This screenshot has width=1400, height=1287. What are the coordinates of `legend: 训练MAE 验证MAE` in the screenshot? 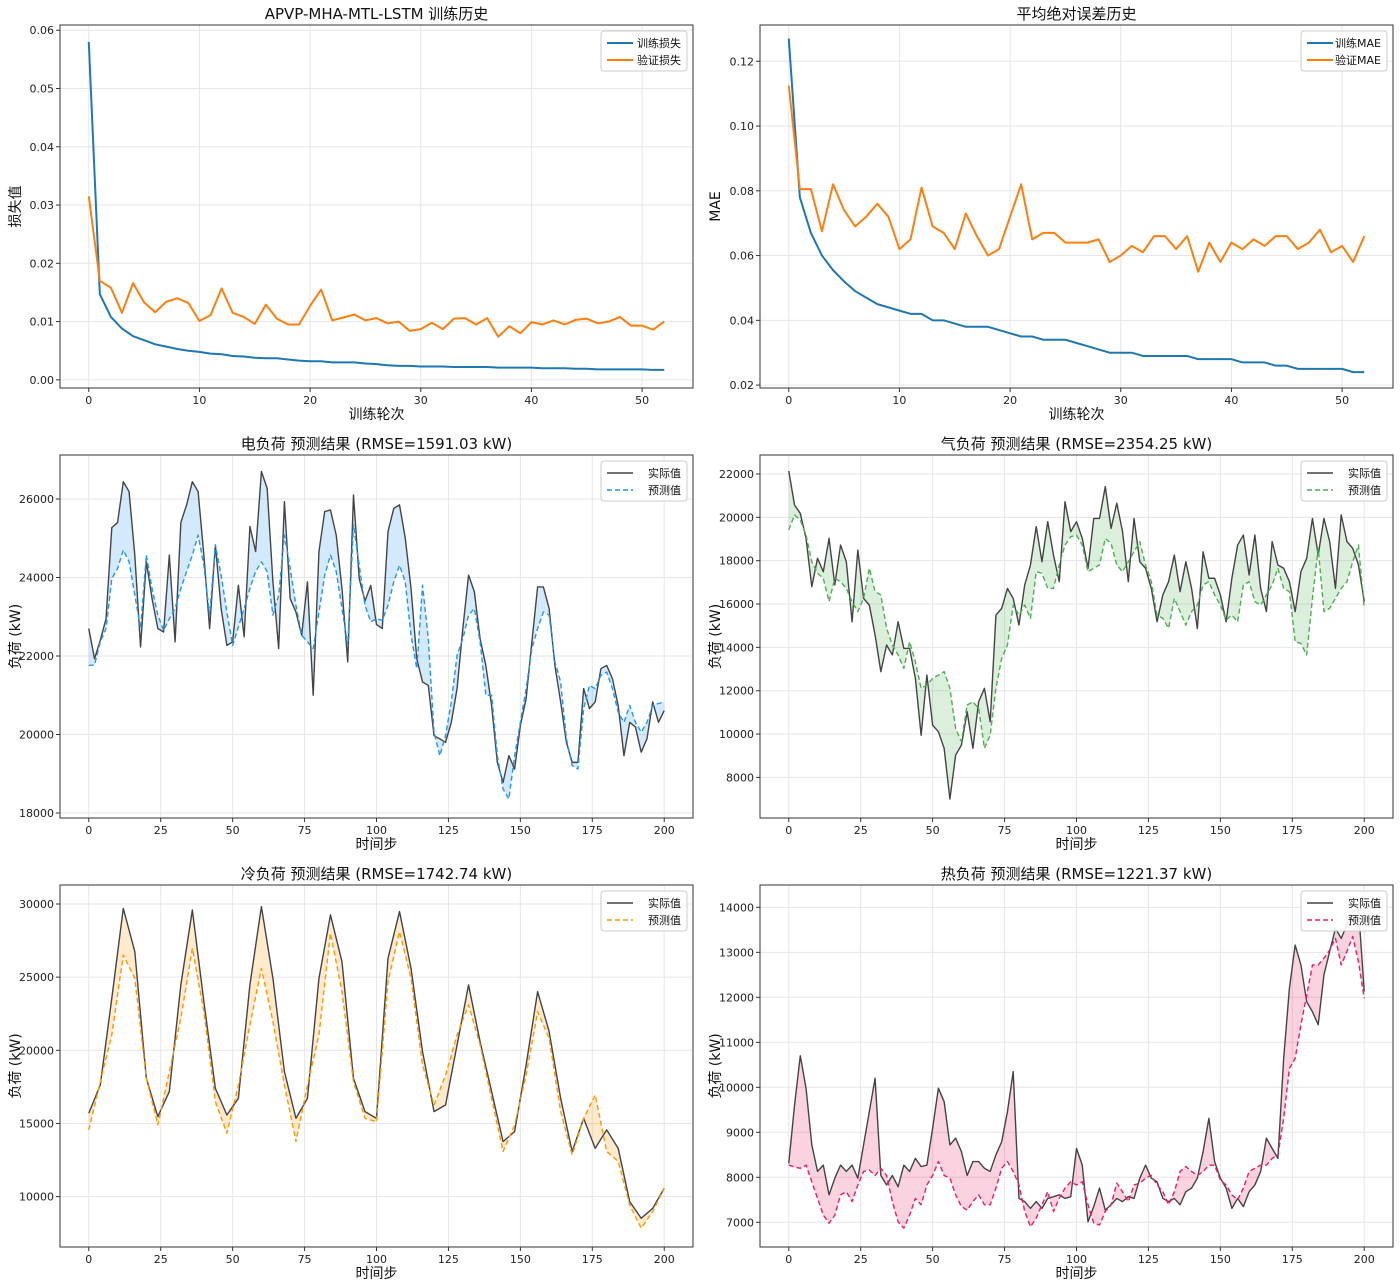 It's located at (1344, 51).